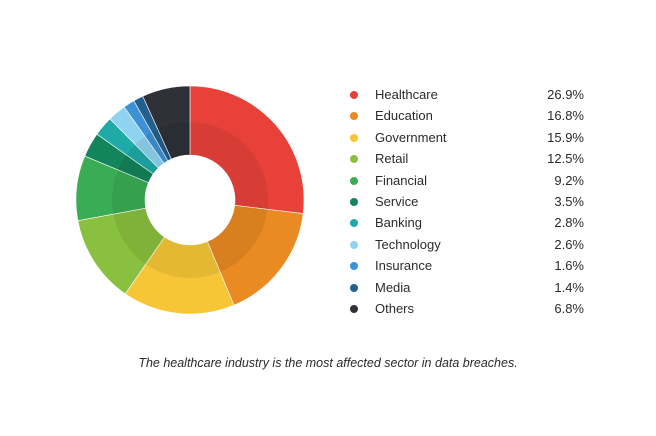 This screenshot has height=436, width=656. What do you see at coordinates (247, 149) in the screenshot?
I see `slice-healthcare` at bounding box center [247, 149].